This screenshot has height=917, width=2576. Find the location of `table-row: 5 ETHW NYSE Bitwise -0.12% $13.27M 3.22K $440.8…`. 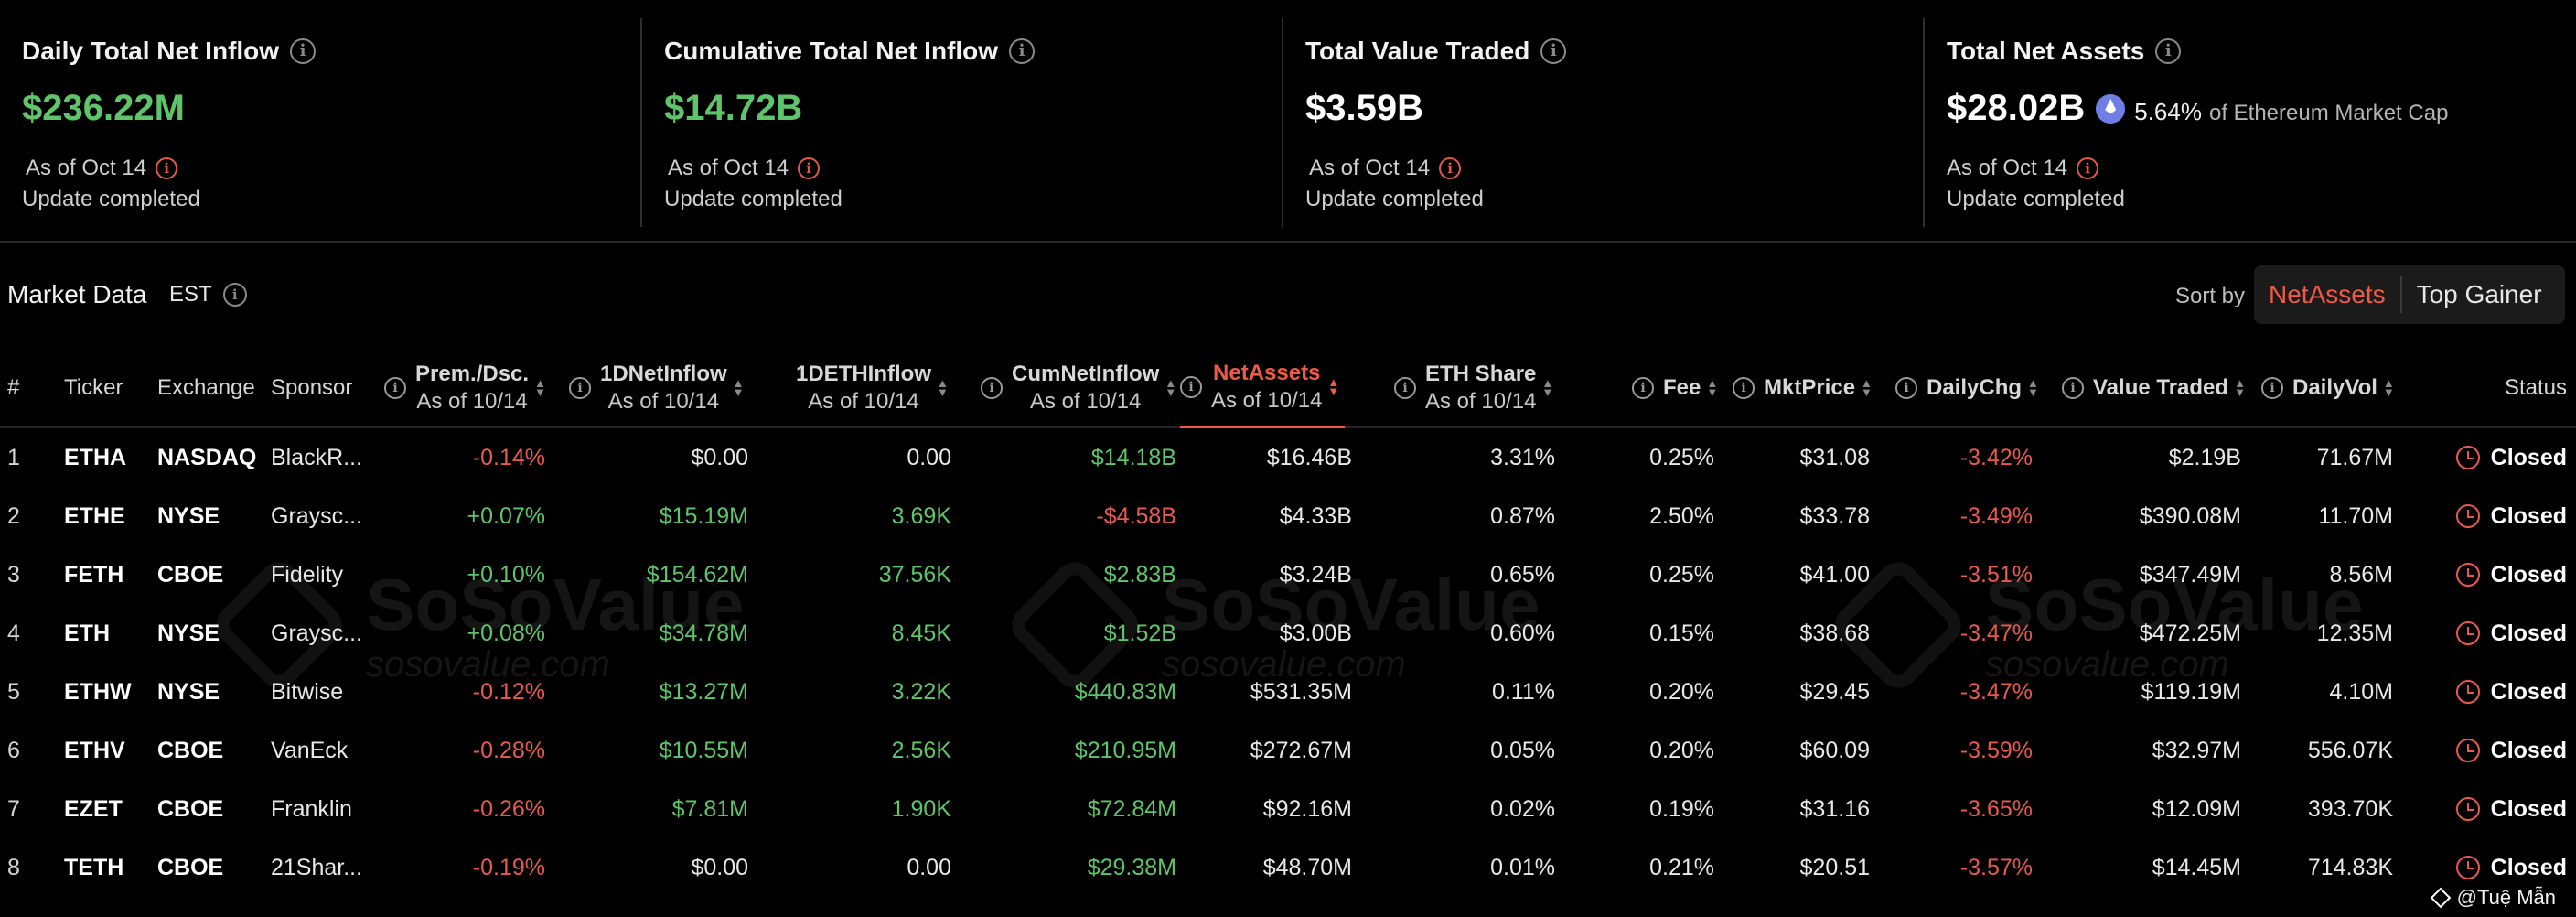

table-row: 5 ETHW NYSE Bitwise -0.12% $13.27M 3.22K $440.8… is located at coordinates (1288, 692).